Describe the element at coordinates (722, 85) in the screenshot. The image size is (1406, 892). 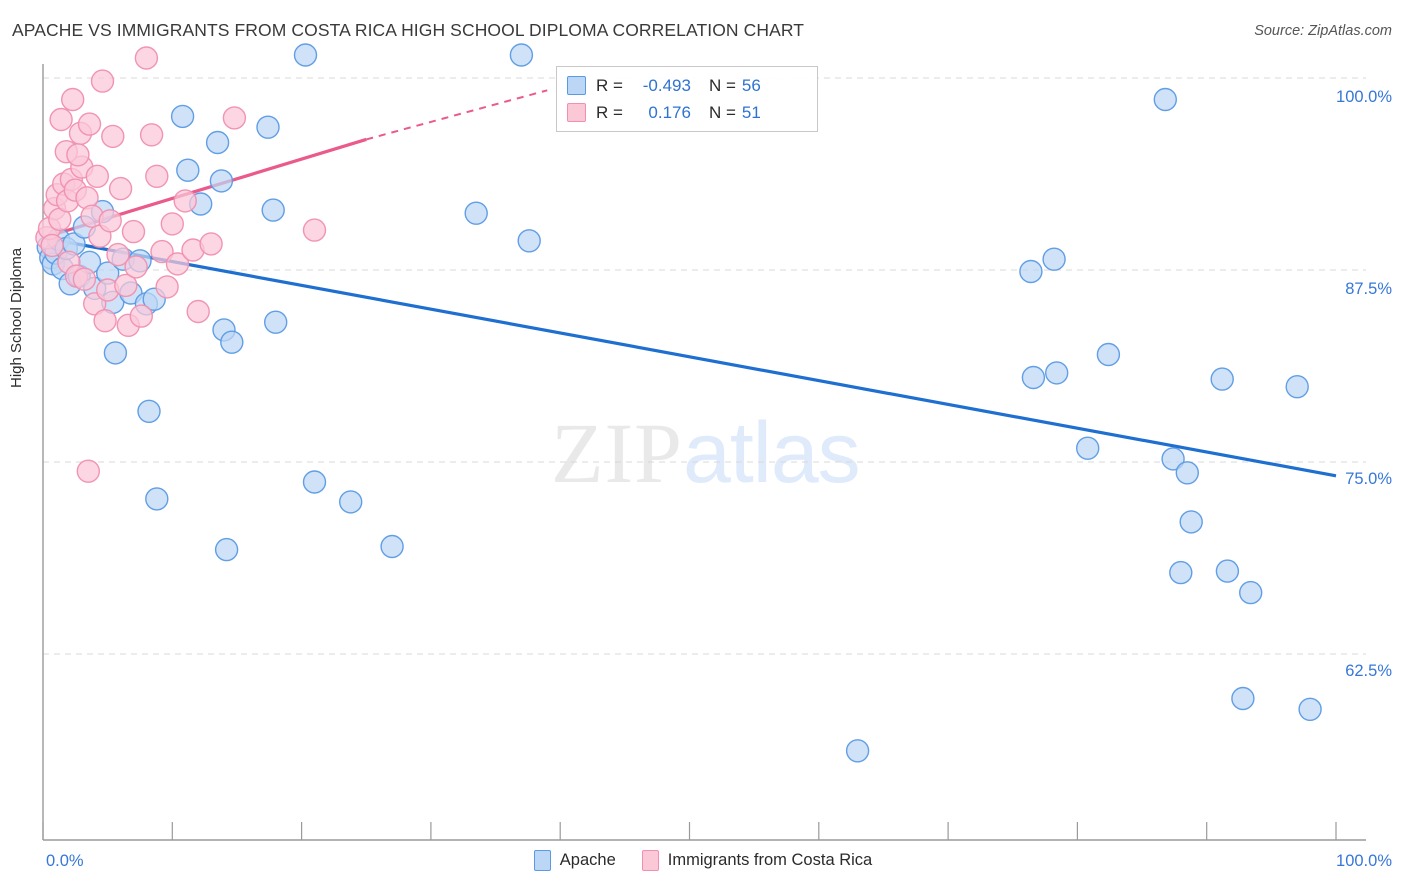
I see `n-label-apache: N =` at that location.